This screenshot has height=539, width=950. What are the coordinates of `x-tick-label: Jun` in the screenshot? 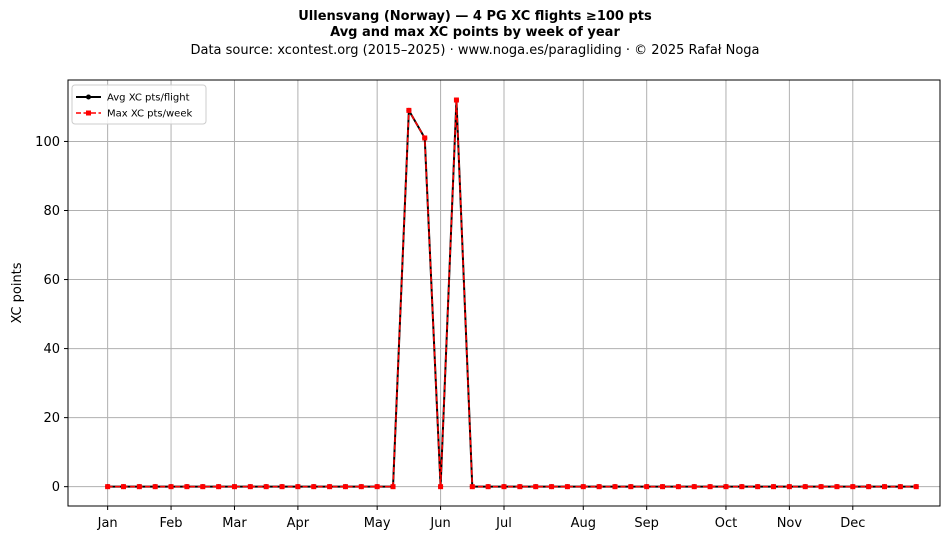 It's located at (439, 523).